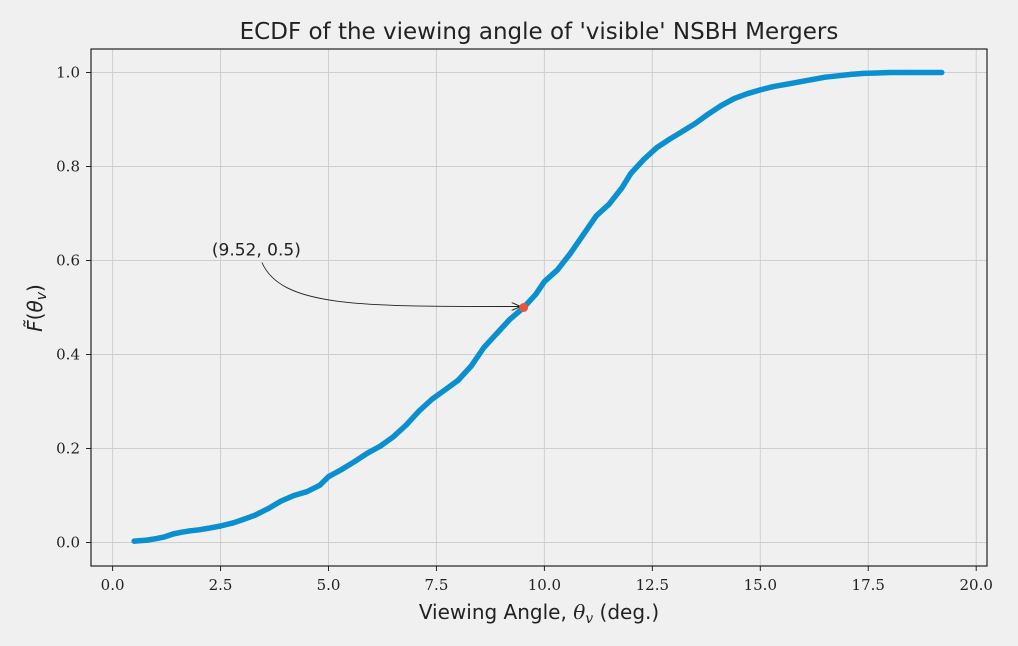 Image resolution: width=1018 pixels, height=646 pixels. What do you see at coordinates (626, 612) in the screenshot?
I see `x-axis-label-suffix: (deg.)` at bounding box center [626, 612].